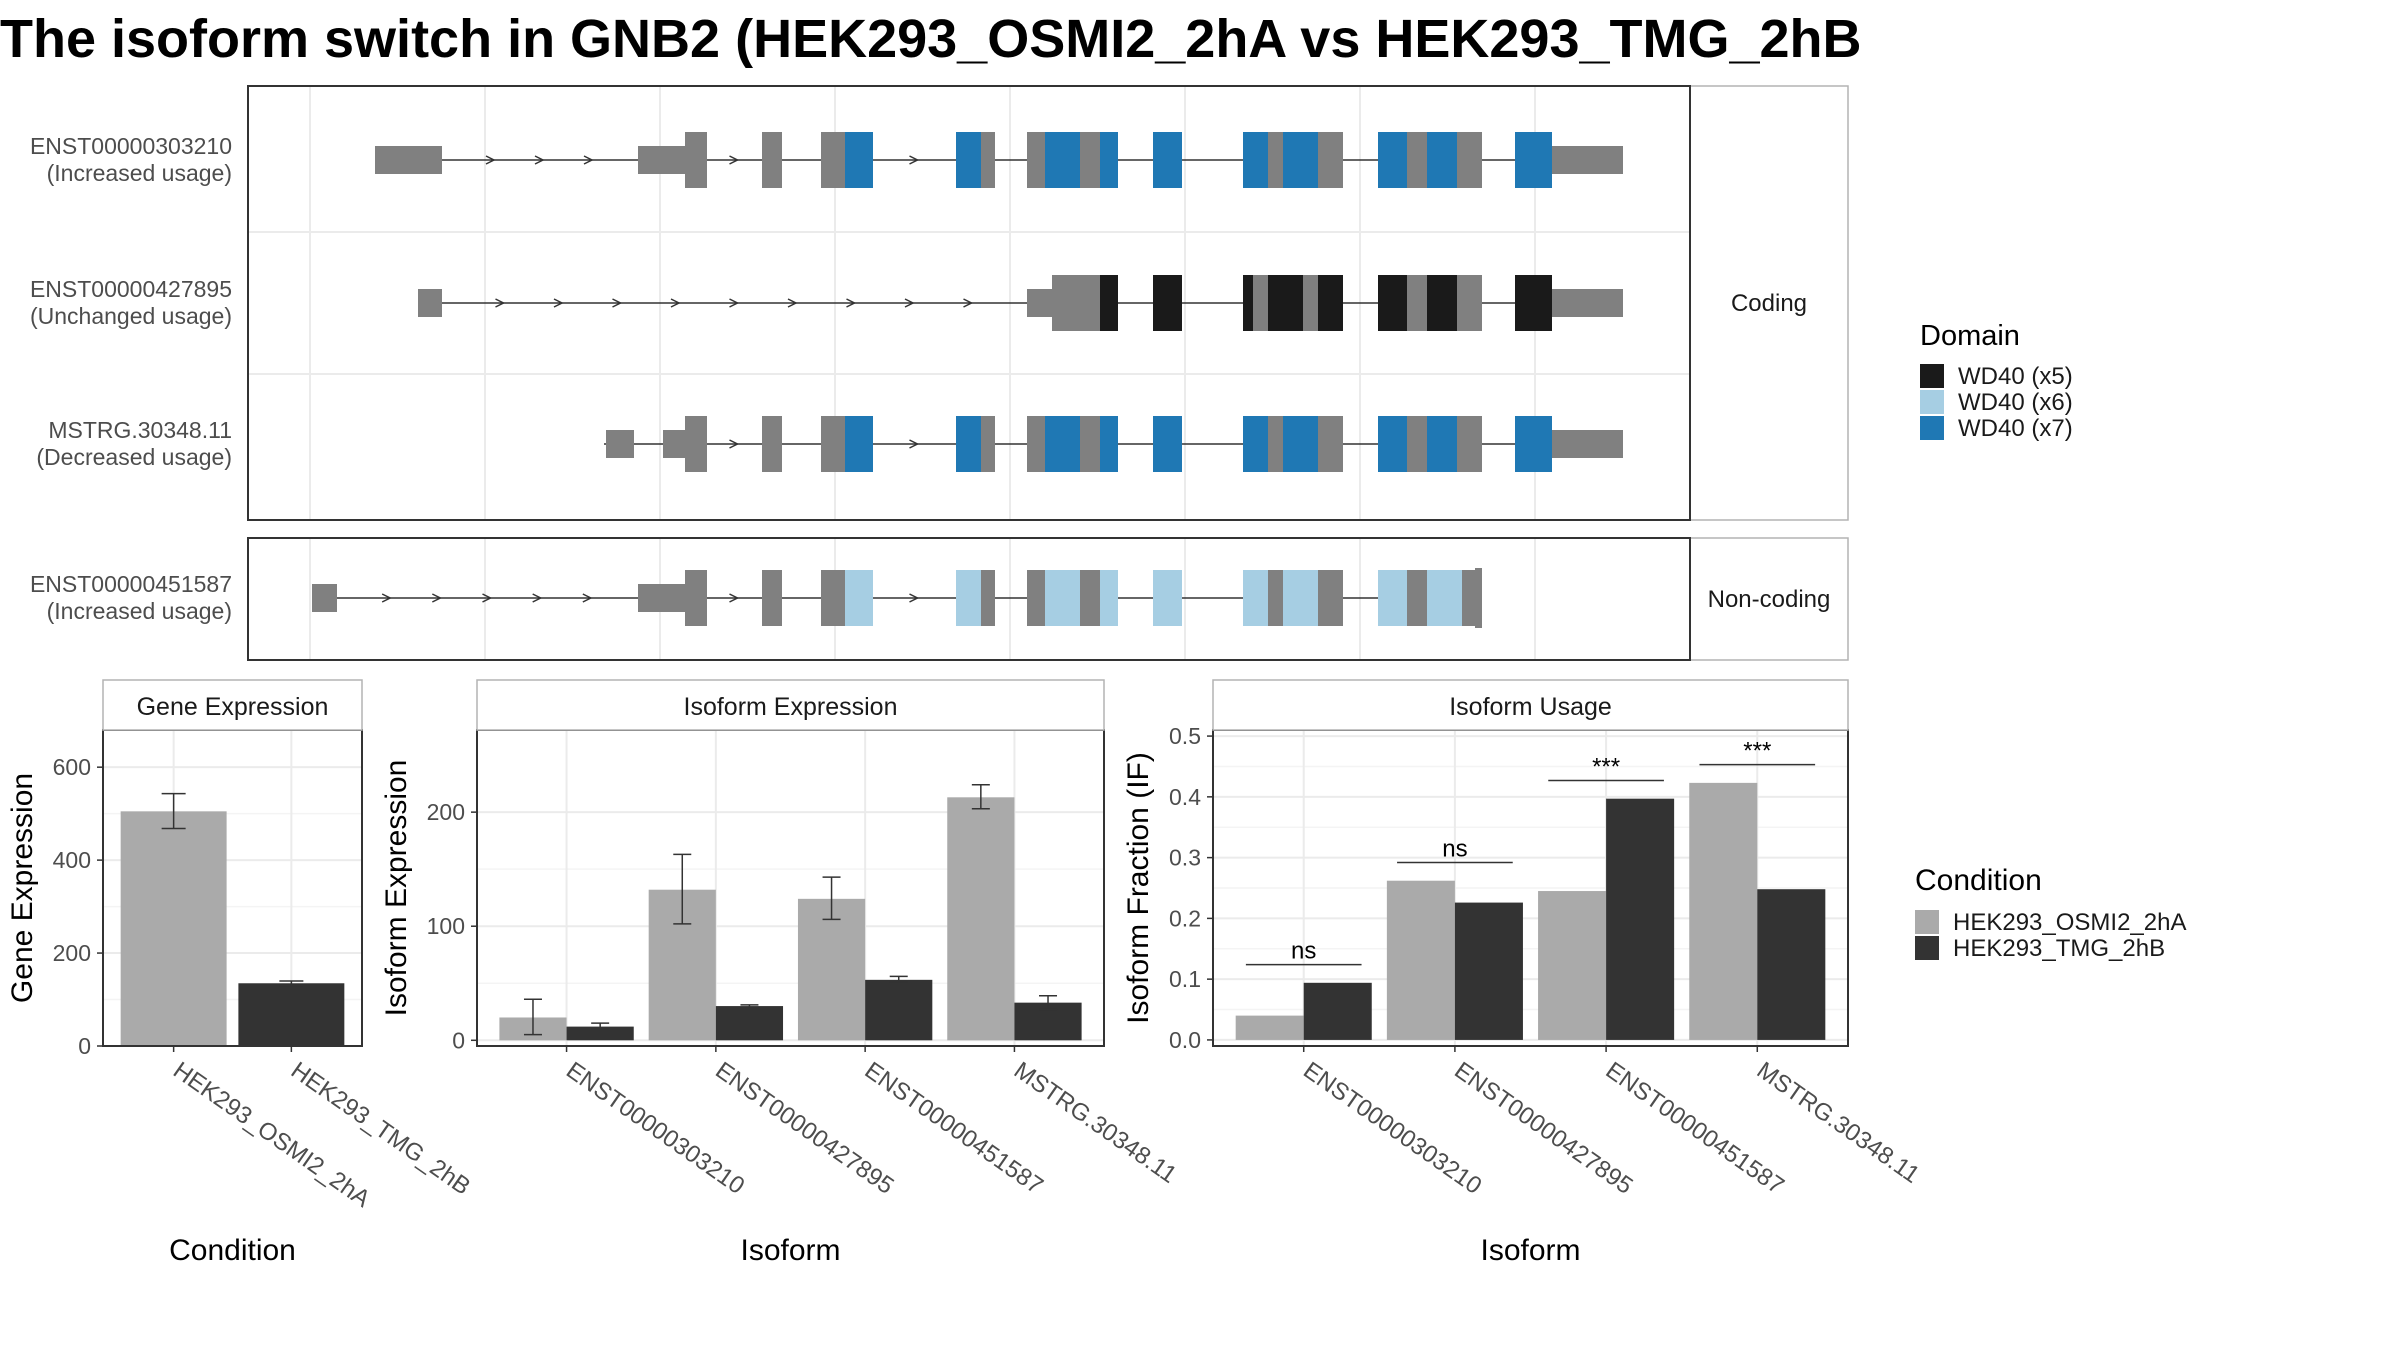 The height and width of the screenshot is (1350, 2400). Describe the element at coordinates (2059, 948) in the screenshot. I see `condition-legend-label: HEK293_TMG_2hB` at that location.